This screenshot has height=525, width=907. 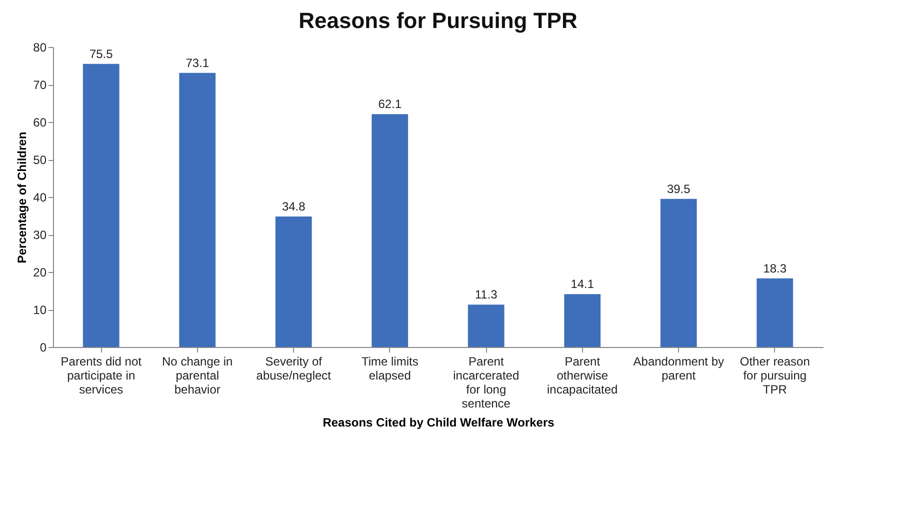 I want to click on data-label: 62.1, so click(x=390, y=104).